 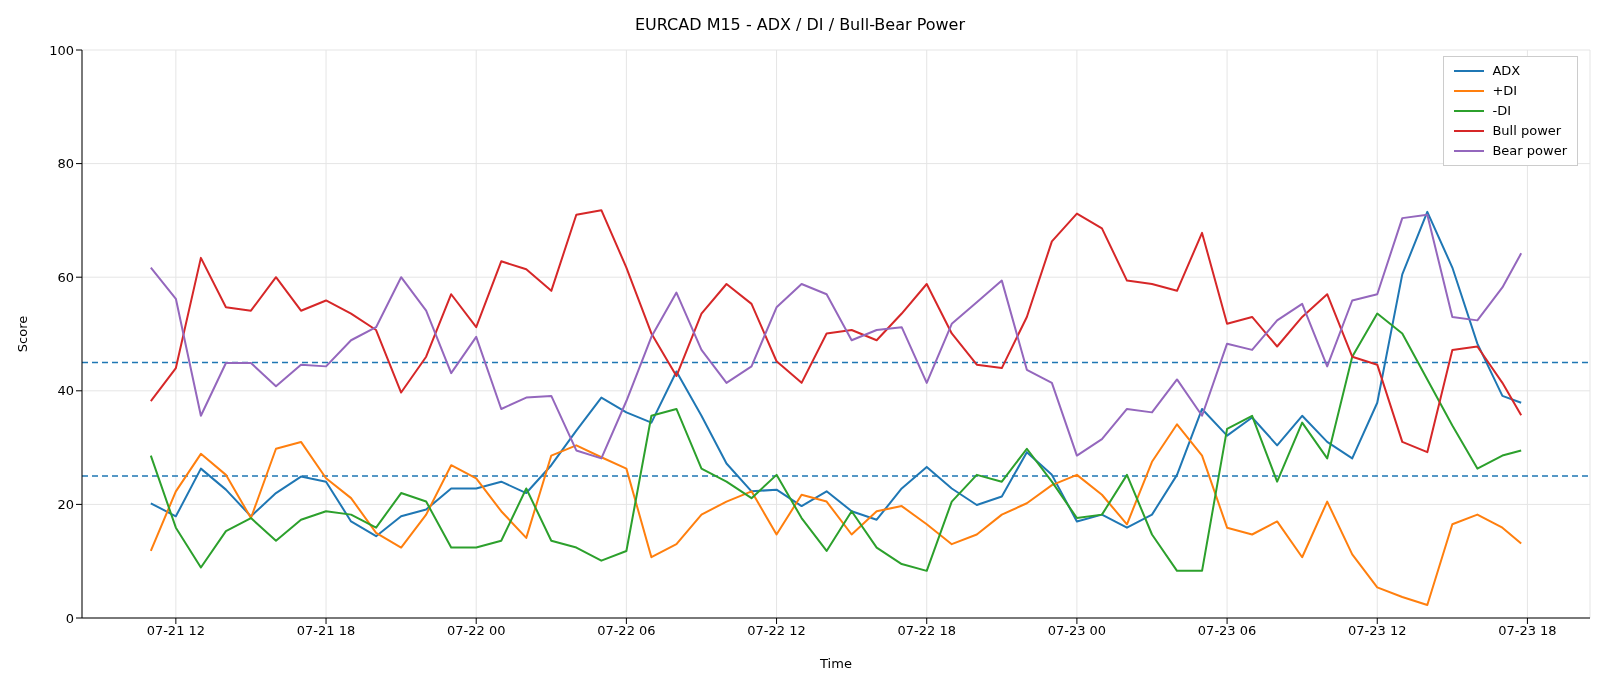 What do you see at coordinates (1506, 71) in the screenshot?
I see `legend-label: ADX` at bounding box center [1506, 71].